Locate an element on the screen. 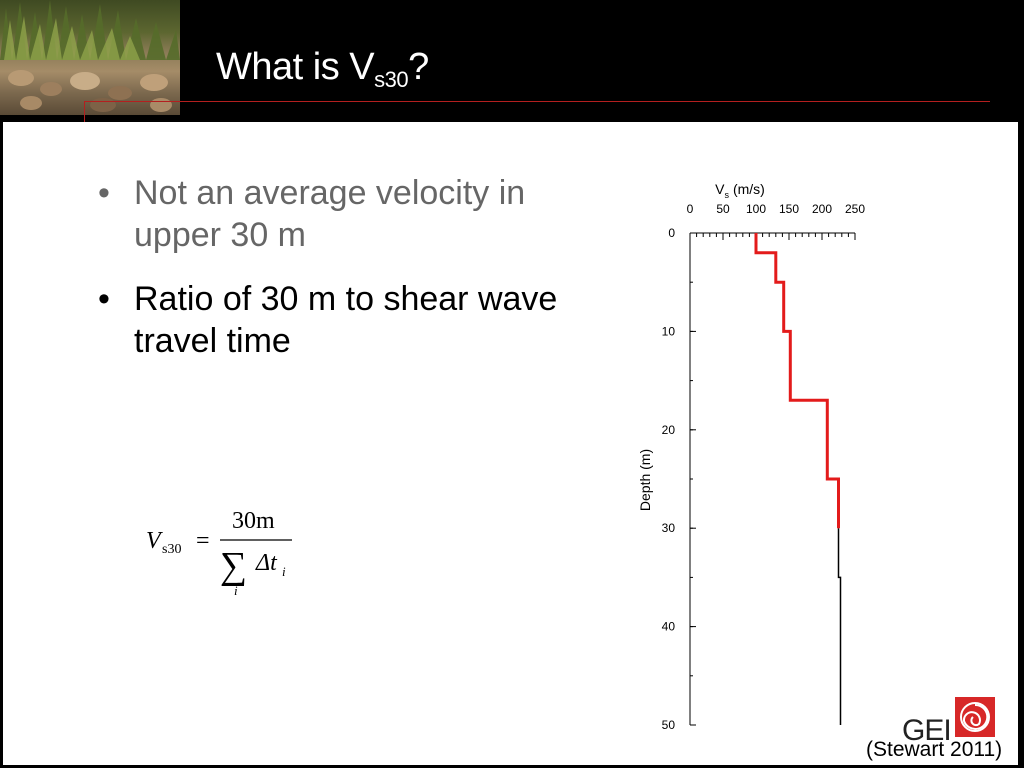 This screenshot has height=768, width=1024. x-tick-label: 50 is located at coordinates (723, 209).